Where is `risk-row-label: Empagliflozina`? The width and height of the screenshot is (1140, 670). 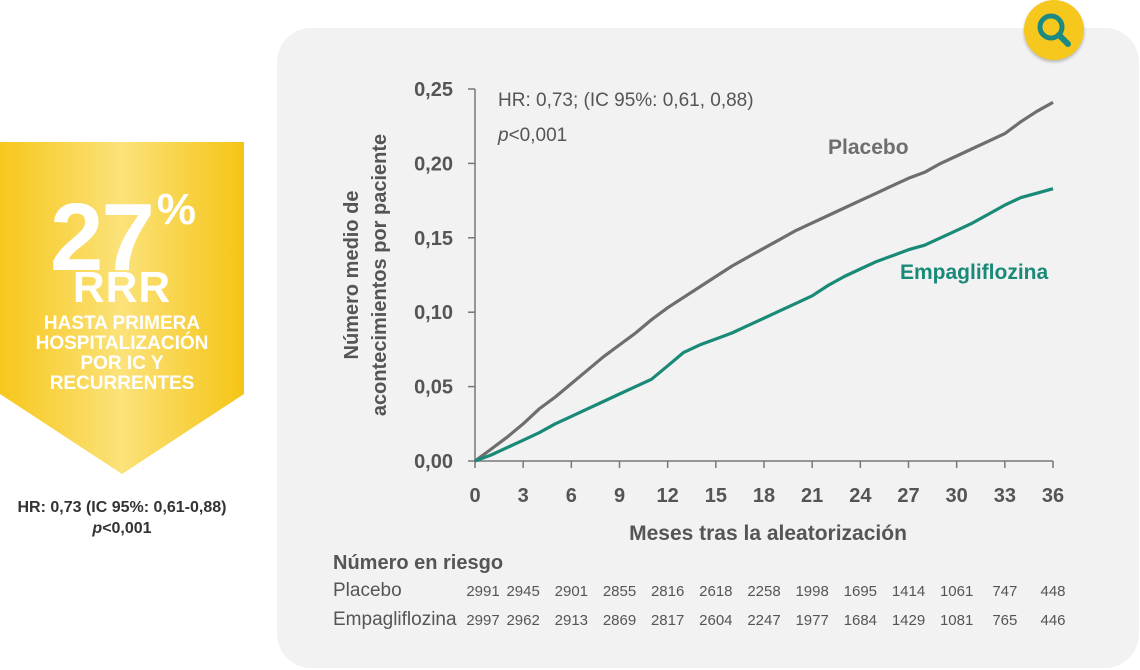
risk-row-label: Empagliflozina is located at coordinates (395, 619).